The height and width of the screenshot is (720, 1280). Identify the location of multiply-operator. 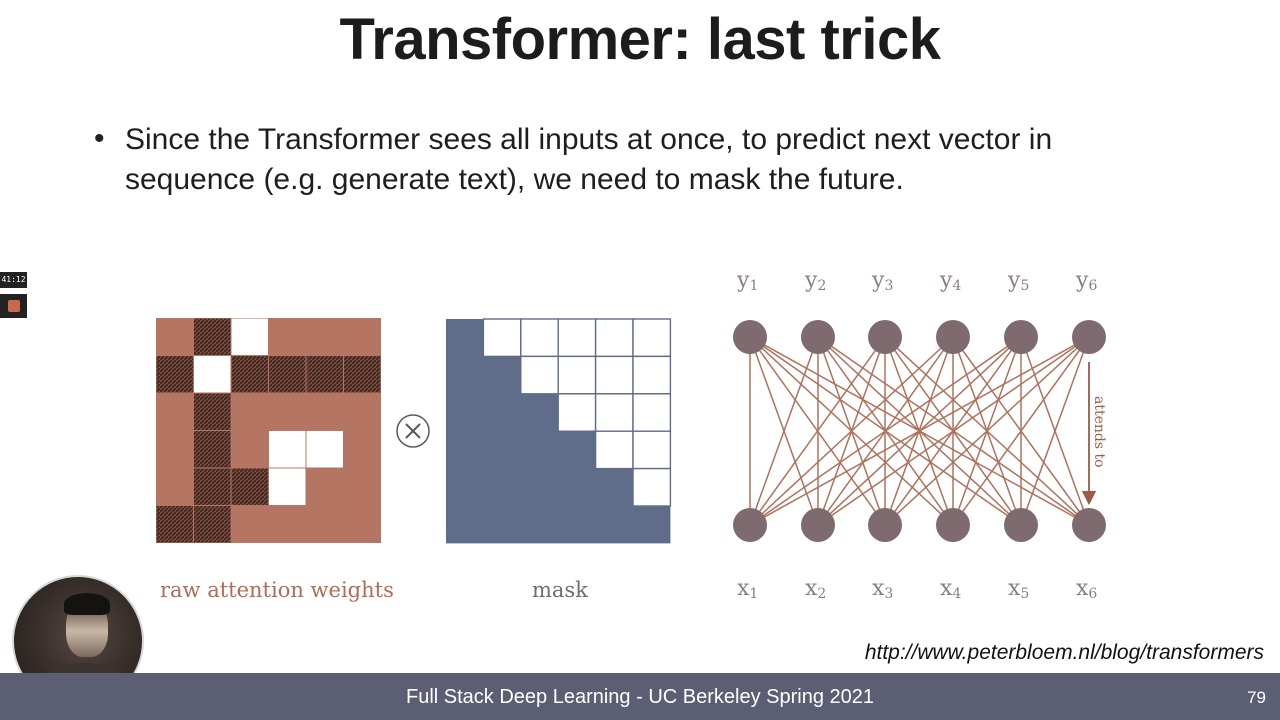
(413, 431).